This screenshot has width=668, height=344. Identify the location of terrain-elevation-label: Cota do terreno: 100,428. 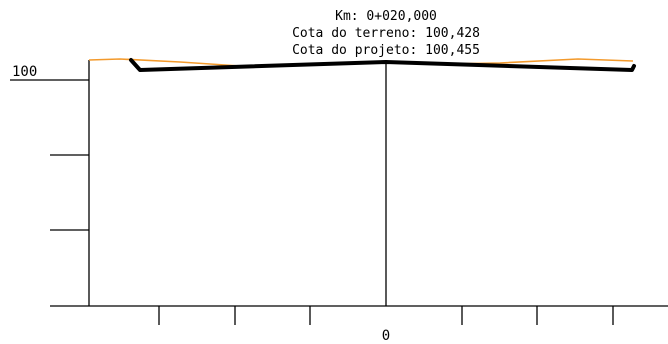
(386, 33).